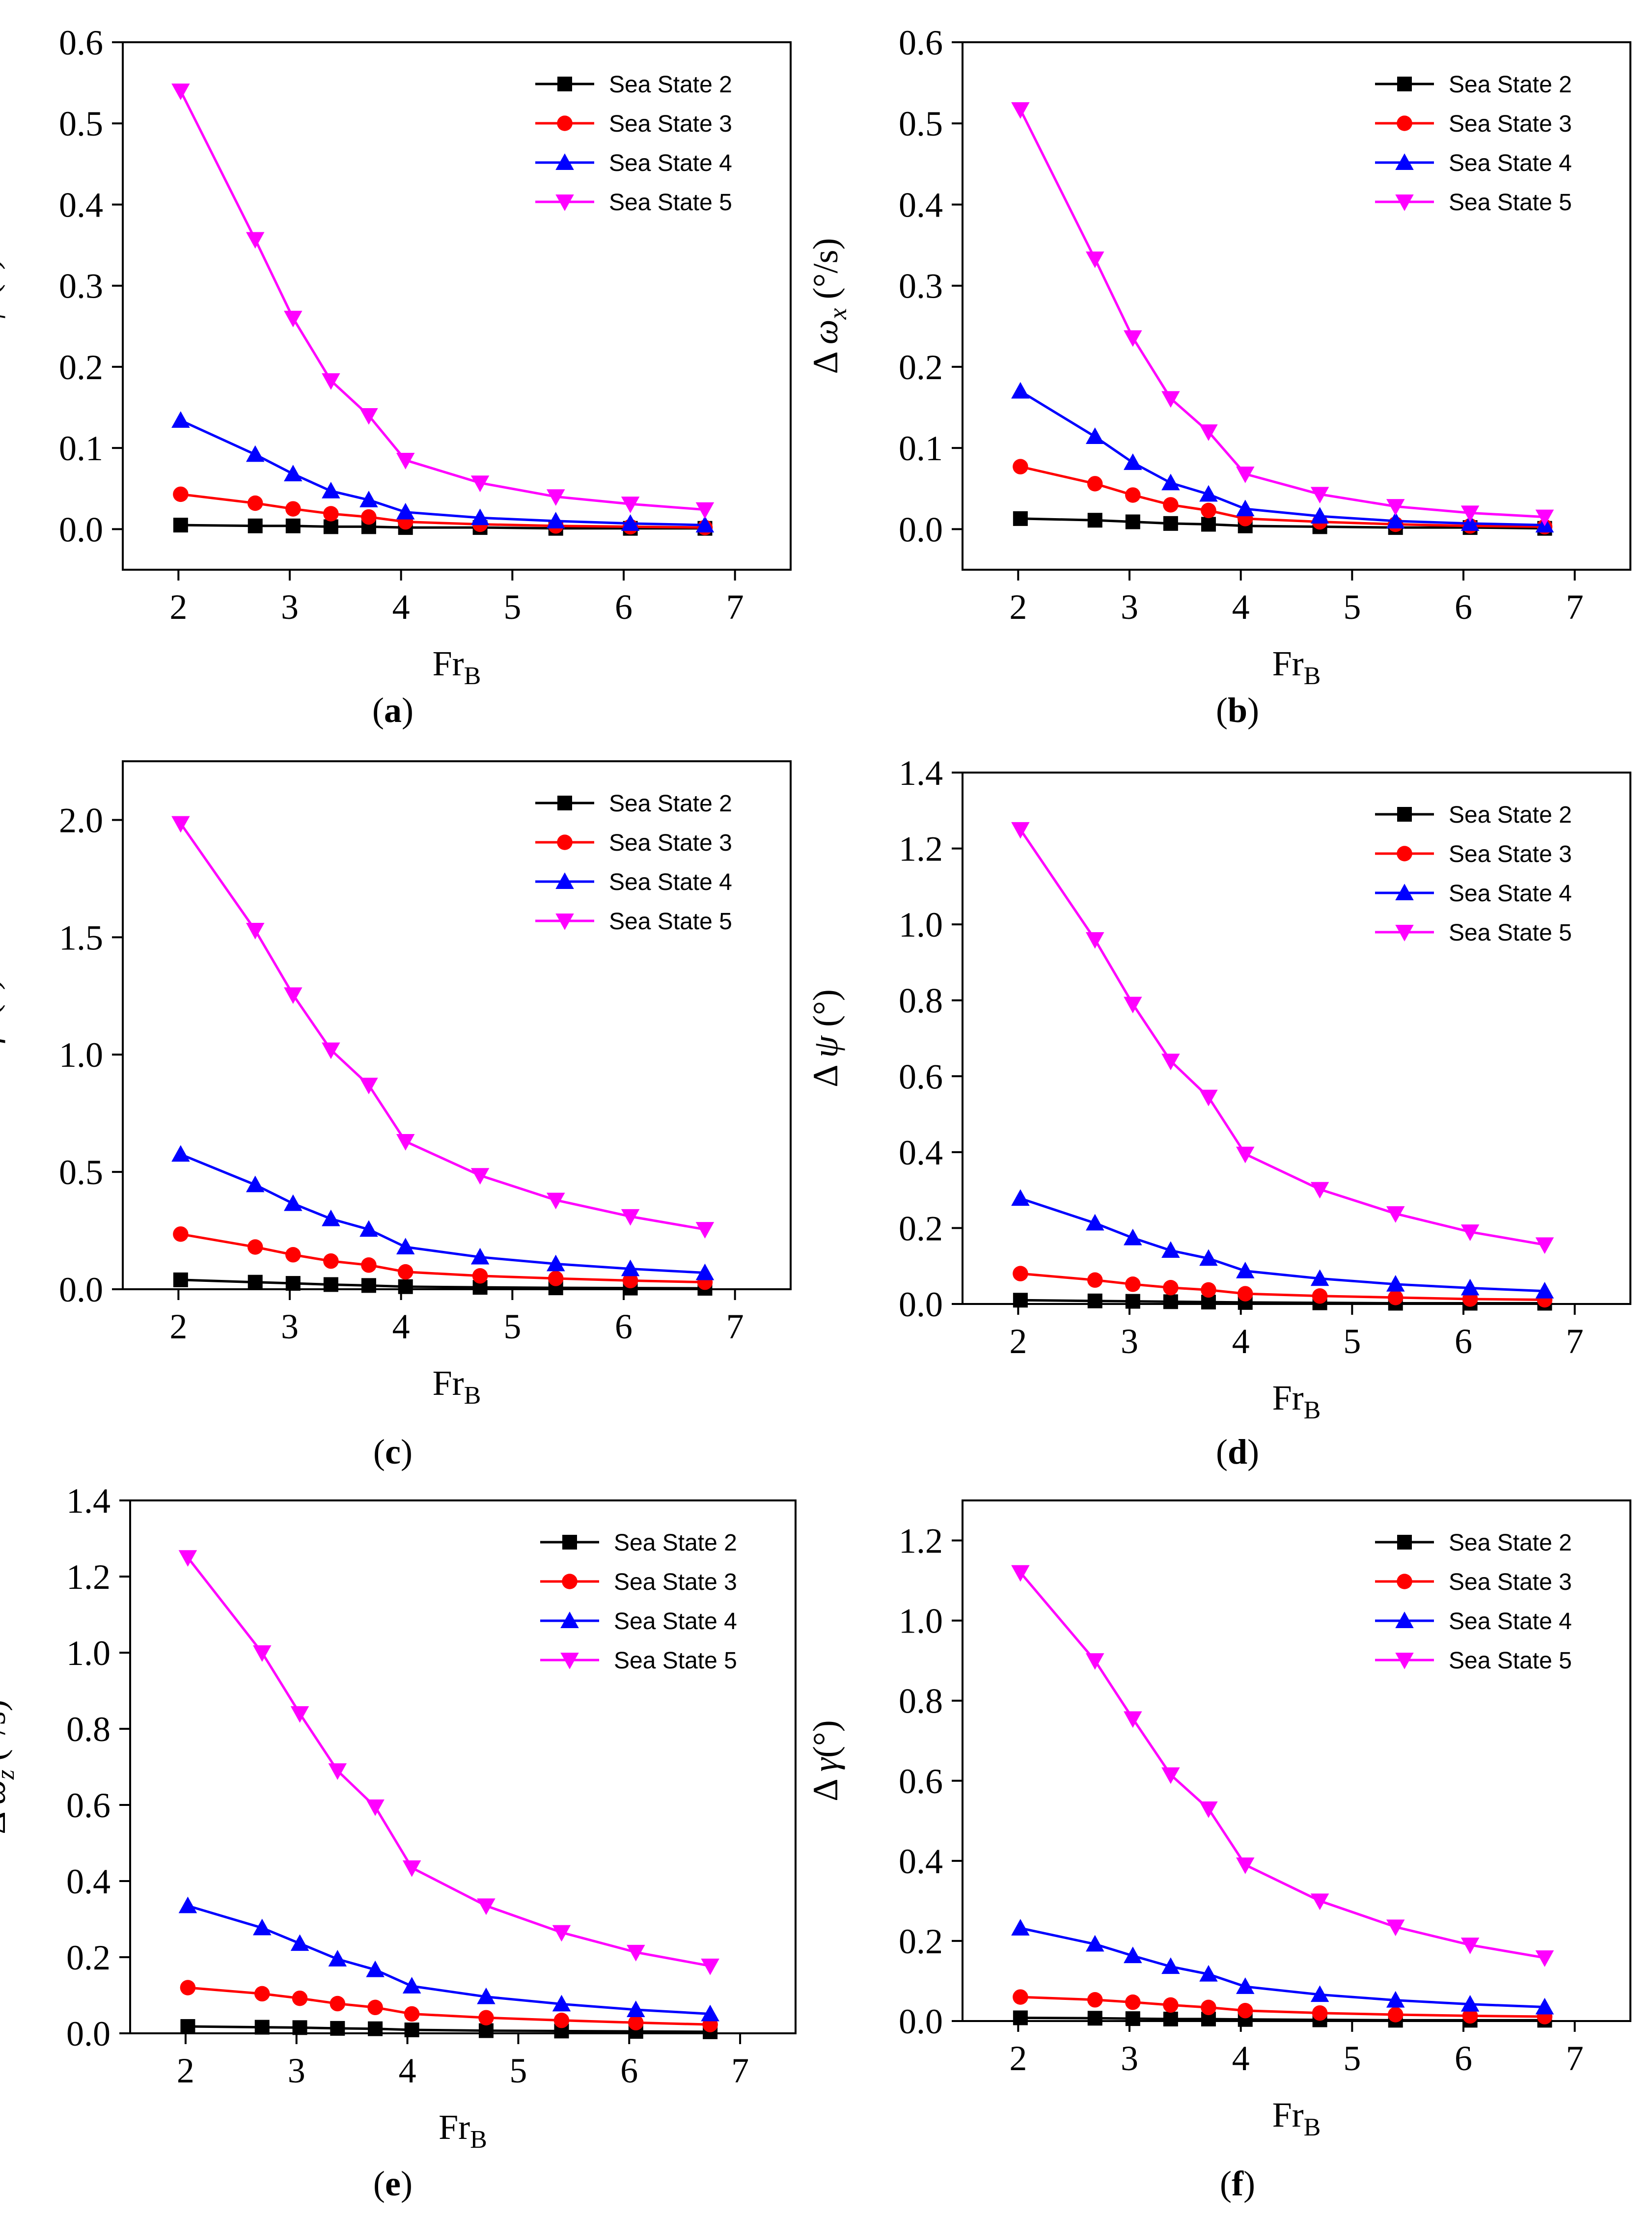 This screenshot has width=1652, height=2217. Describe the element at coordinates (1510, 85) in the screenshot. I see `legend-label: Sea State 2` at that location.